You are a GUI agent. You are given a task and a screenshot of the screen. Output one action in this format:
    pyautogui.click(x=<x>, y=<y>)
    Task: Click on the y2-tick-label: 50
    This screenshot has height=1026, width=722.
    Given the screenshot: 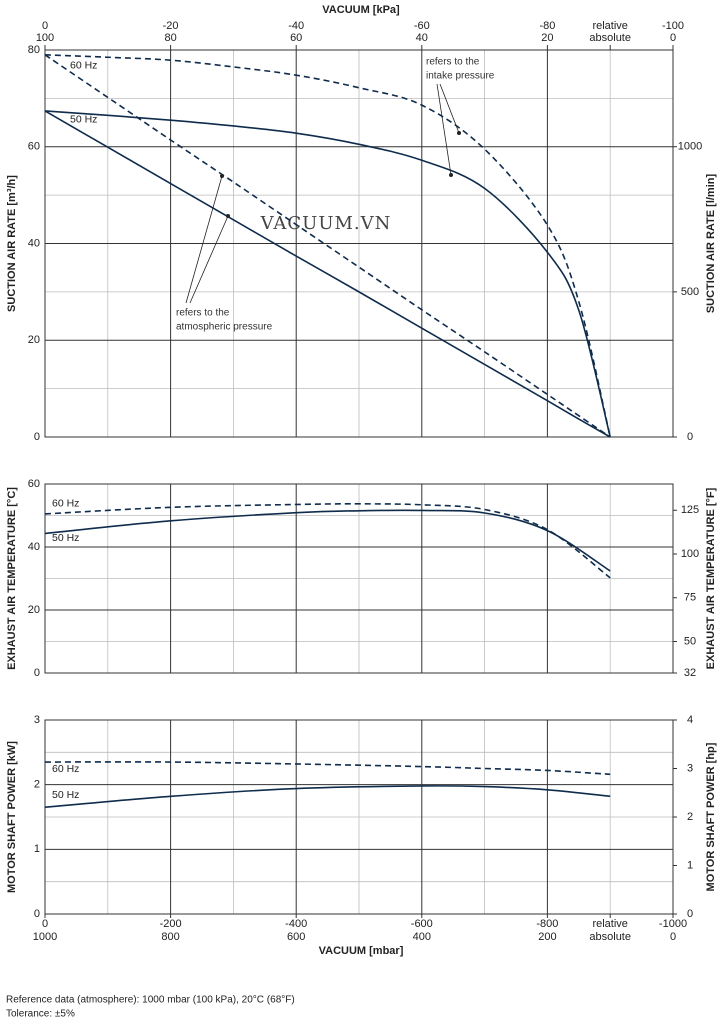 What is the action you would take?
    pyautogui.click(x=690, y=641)
    